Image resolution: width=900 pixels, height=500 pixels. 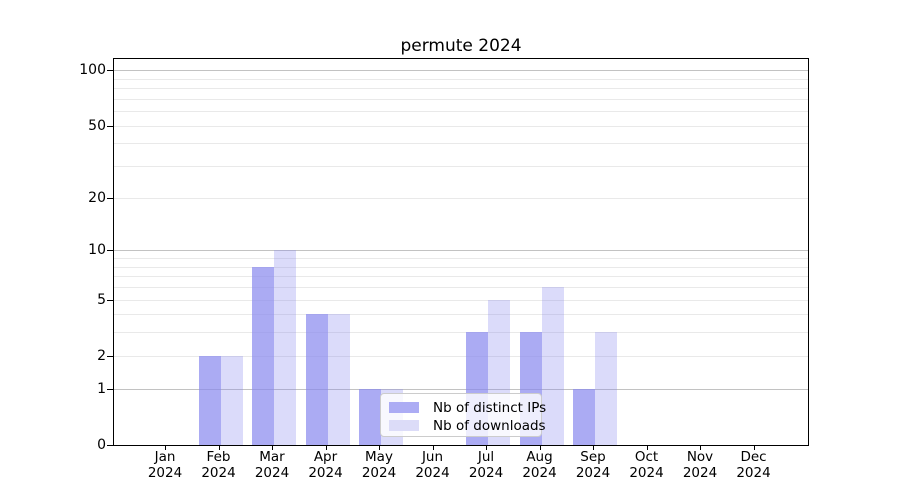 What do you see at coordinates (646, 457) in the screenshot?
I see `month-label: Oct` at bounding box center [646, 457].